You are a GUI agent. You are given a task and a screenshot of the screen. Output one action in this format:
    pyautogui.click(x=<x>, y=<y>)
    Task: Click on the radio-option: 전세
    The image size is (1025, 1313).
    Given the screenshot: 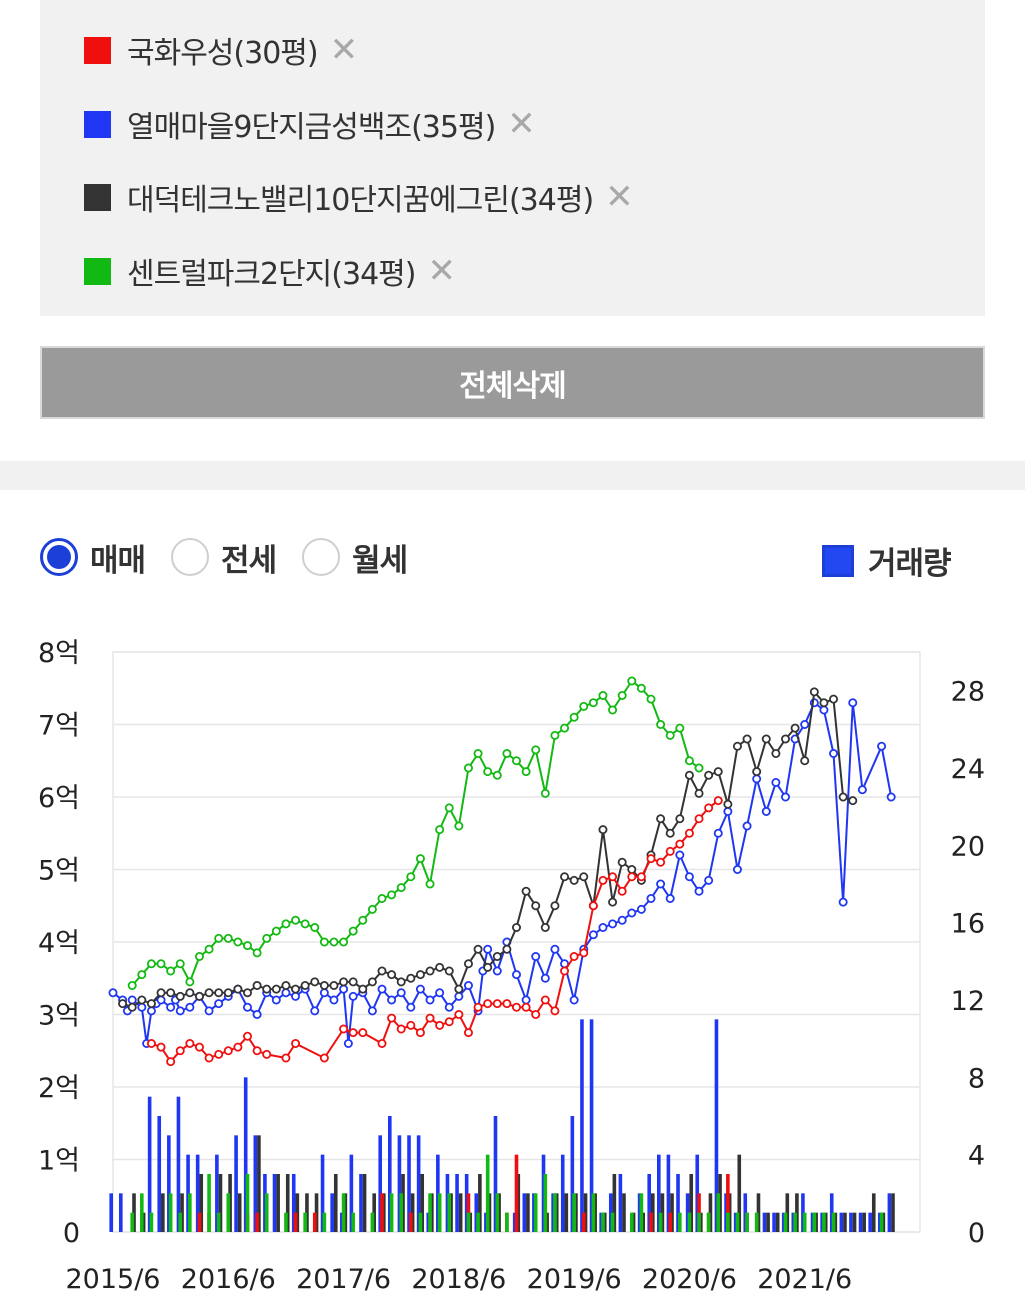 What is the action you would take?
    pyautogui.click(x=224, y=557)
    